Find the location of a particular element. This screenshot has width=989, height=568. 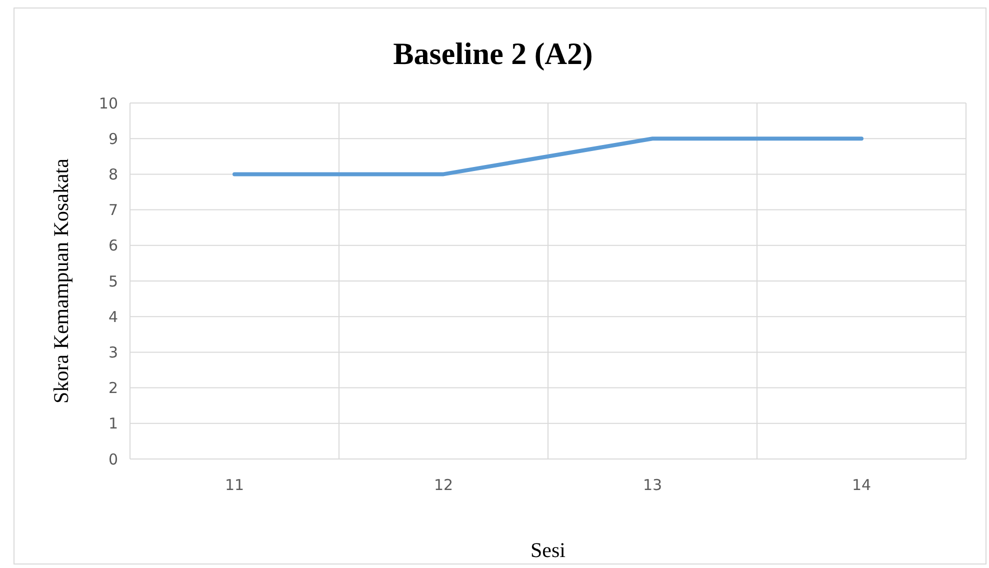

x-axis-title: Sesi is located at coordinates (548, 550).